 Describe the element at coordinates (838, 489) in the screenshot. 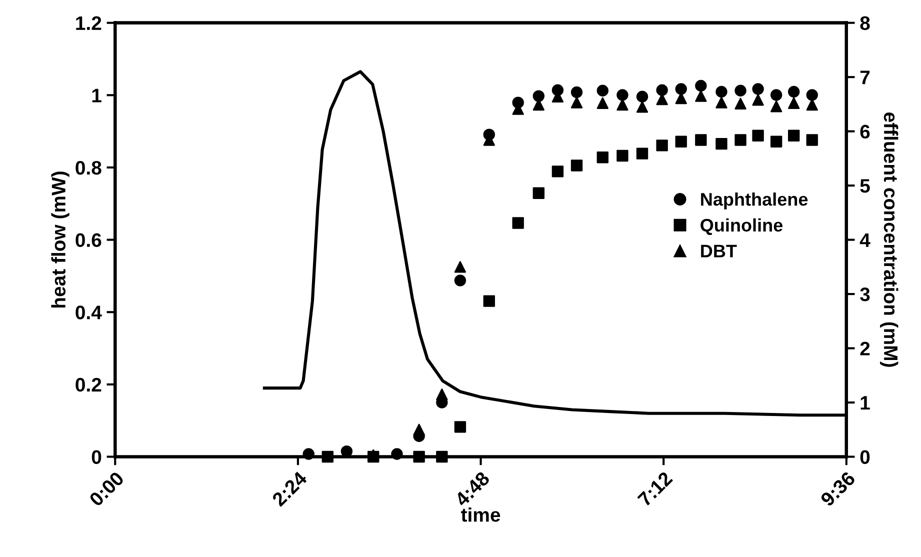

I see `x-tick-label: 9:36` at that location.